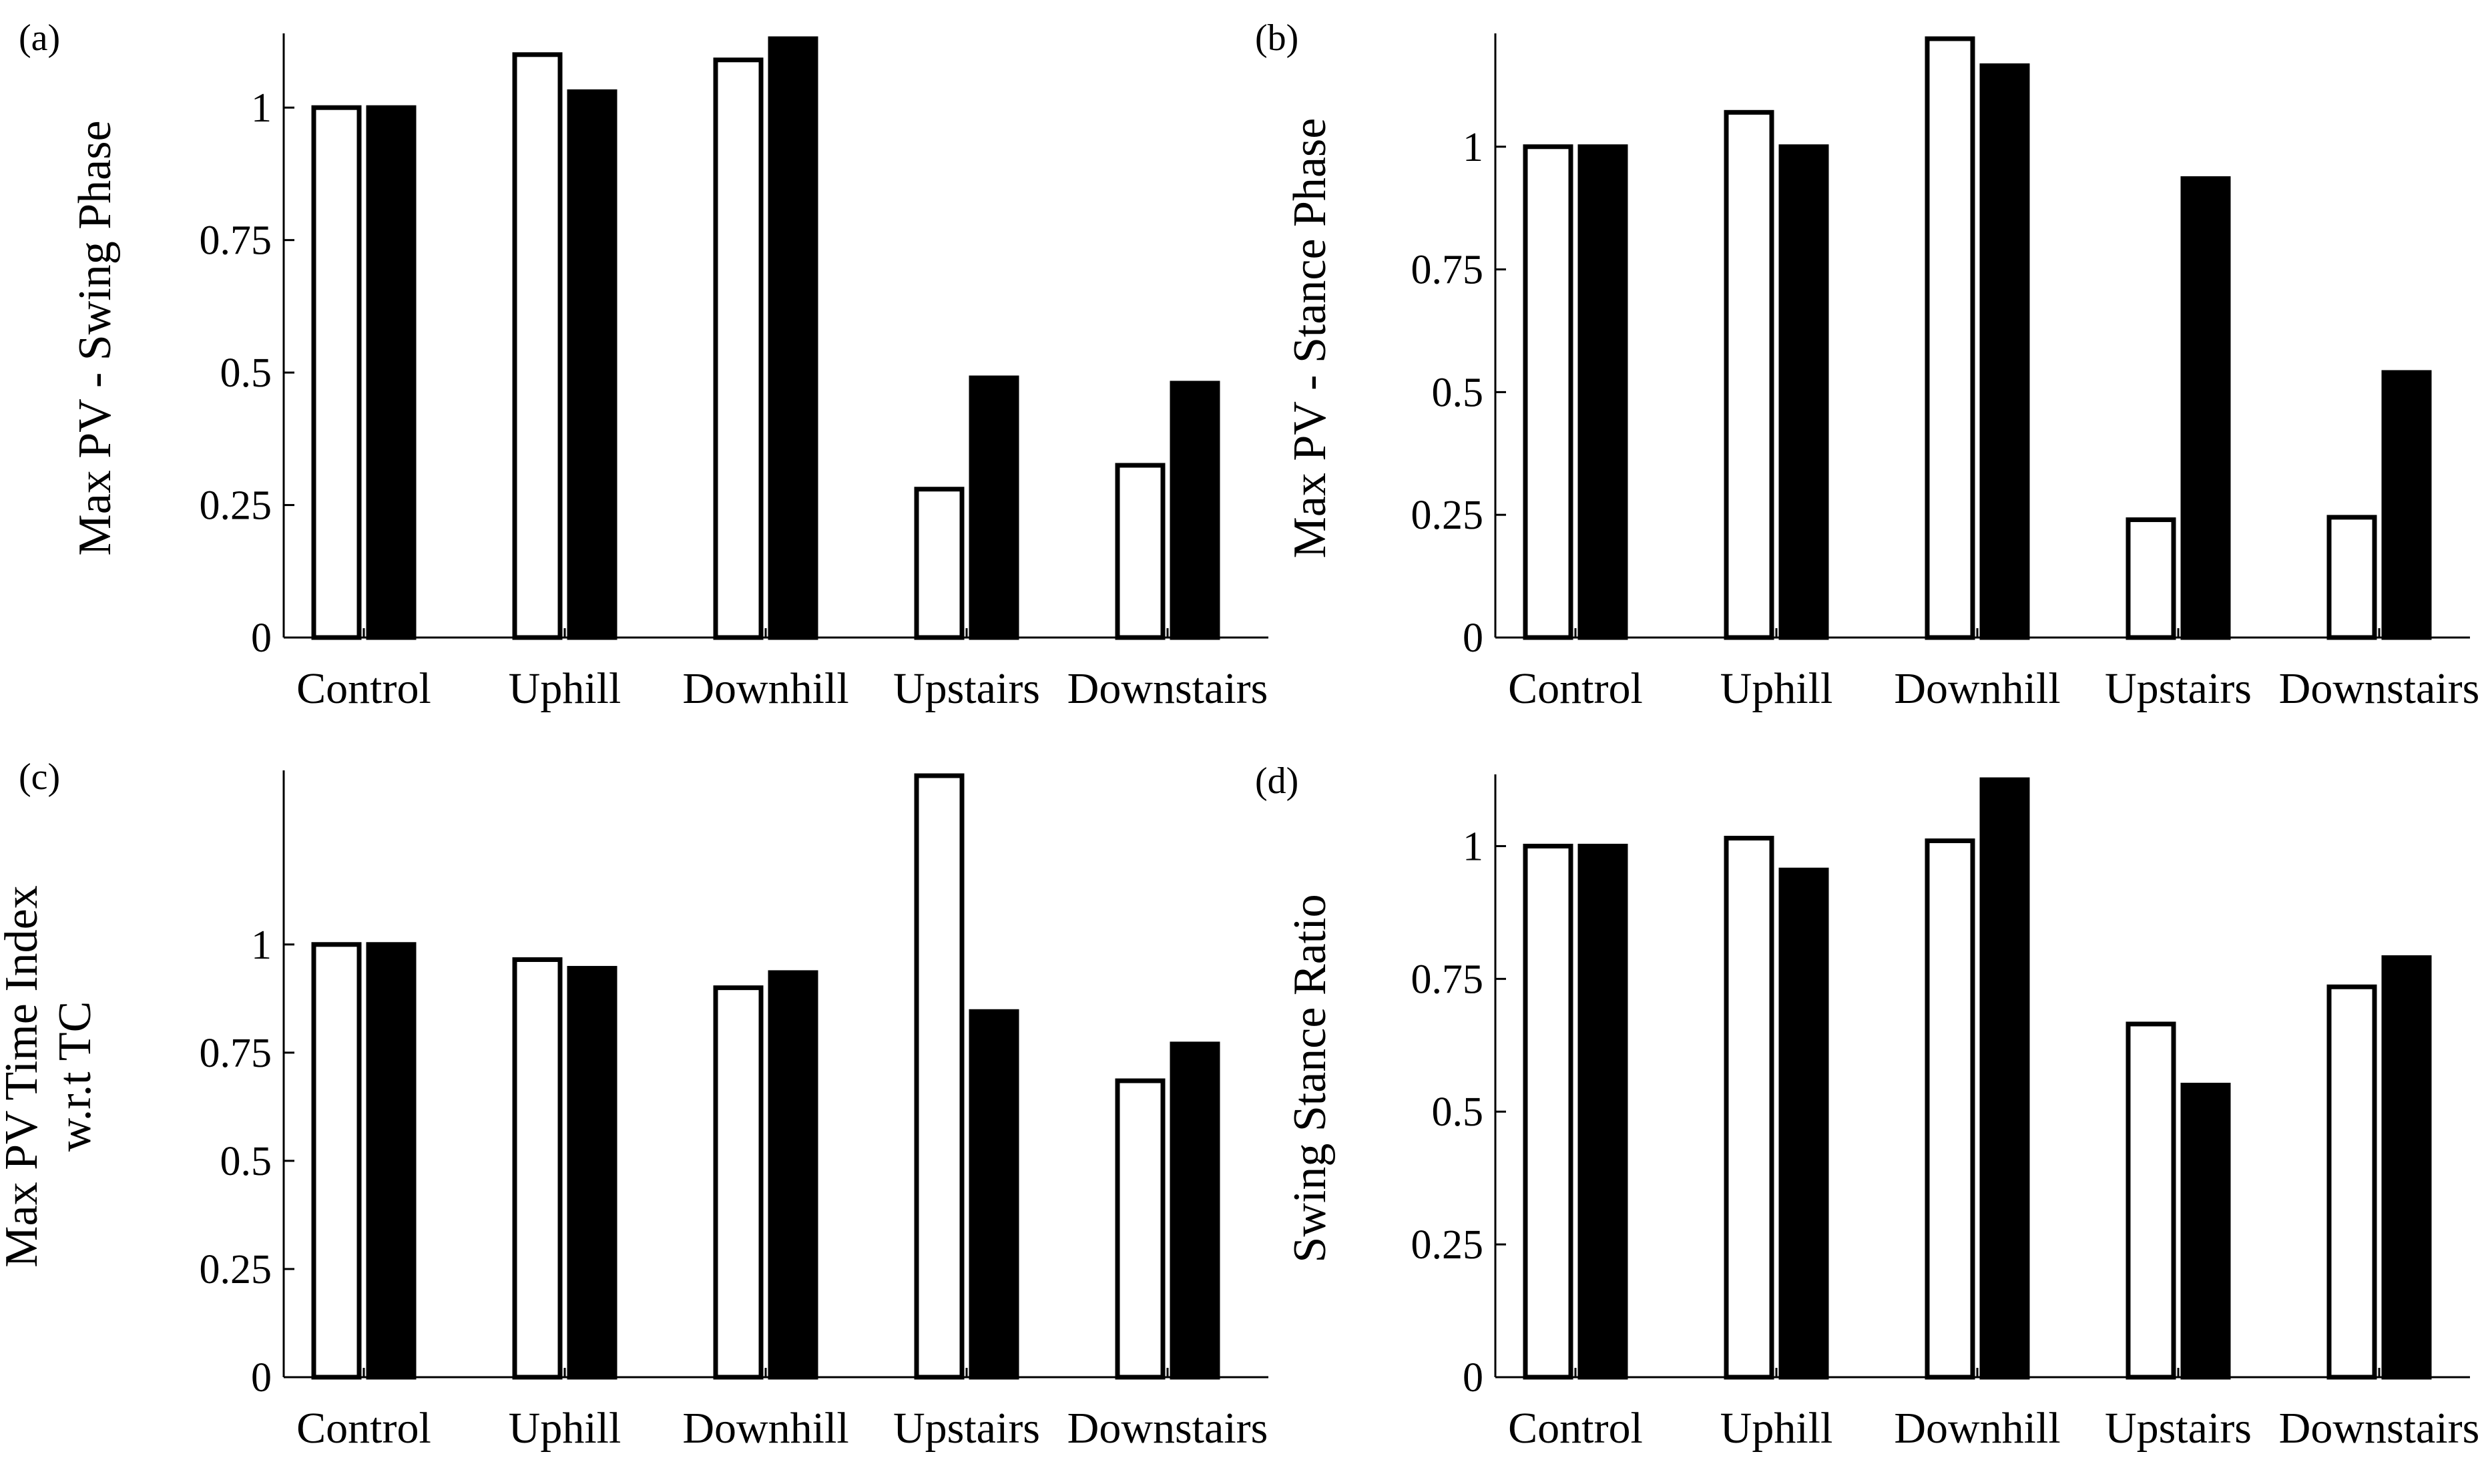  Describe the element at coordinates (1310, 1078) in the screenshot. I see `y-axis-label: Swing Stance Ratio` at that location.